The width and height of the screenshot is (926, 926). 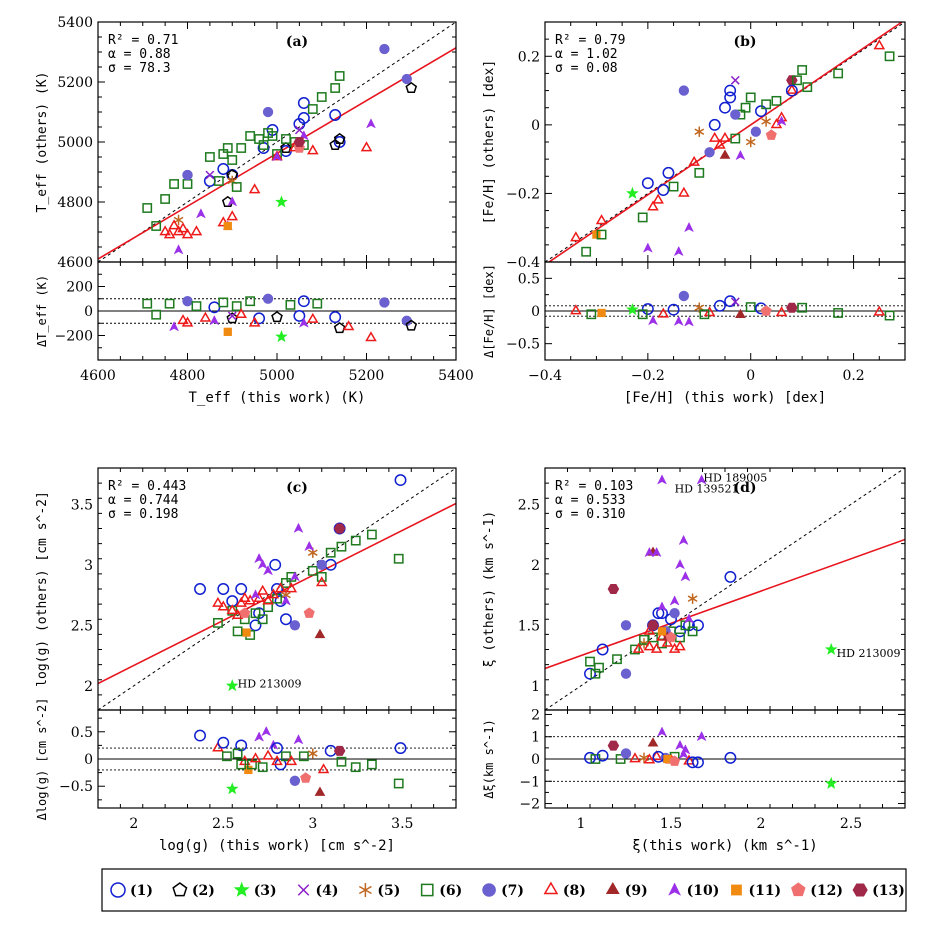 What do you see at coordinates (75, 263) in the screenshot?
I see `y-tick-label: 4600` at bounding box center [75, 263].